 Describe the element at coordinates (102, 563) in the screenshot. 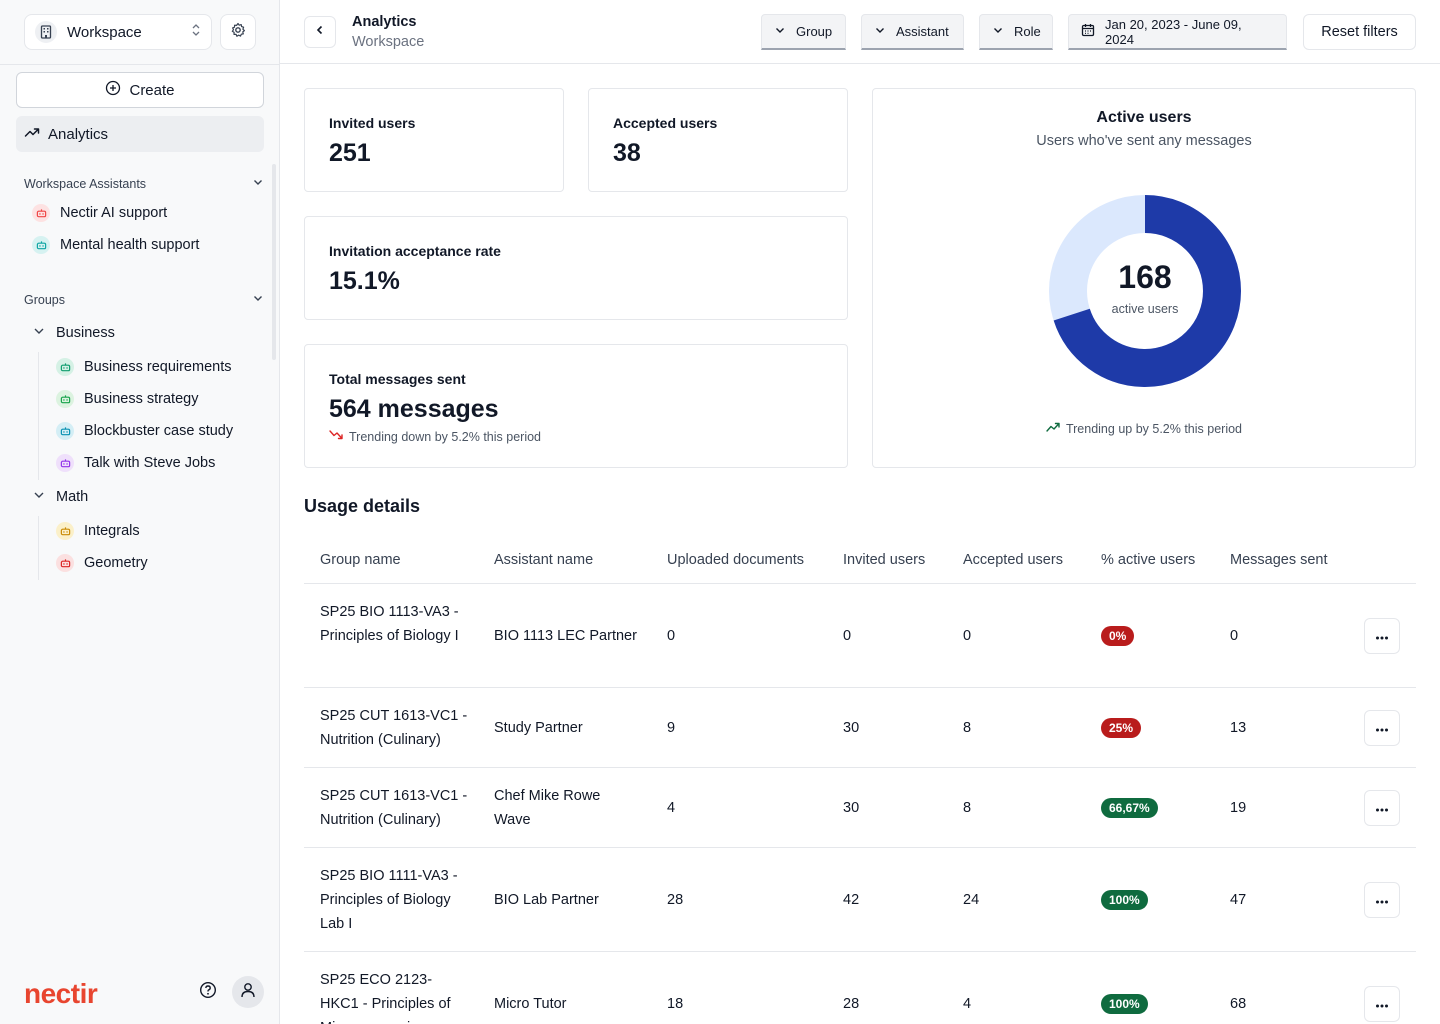

I see `sidebar-item-geometry: Geometry` at that location.